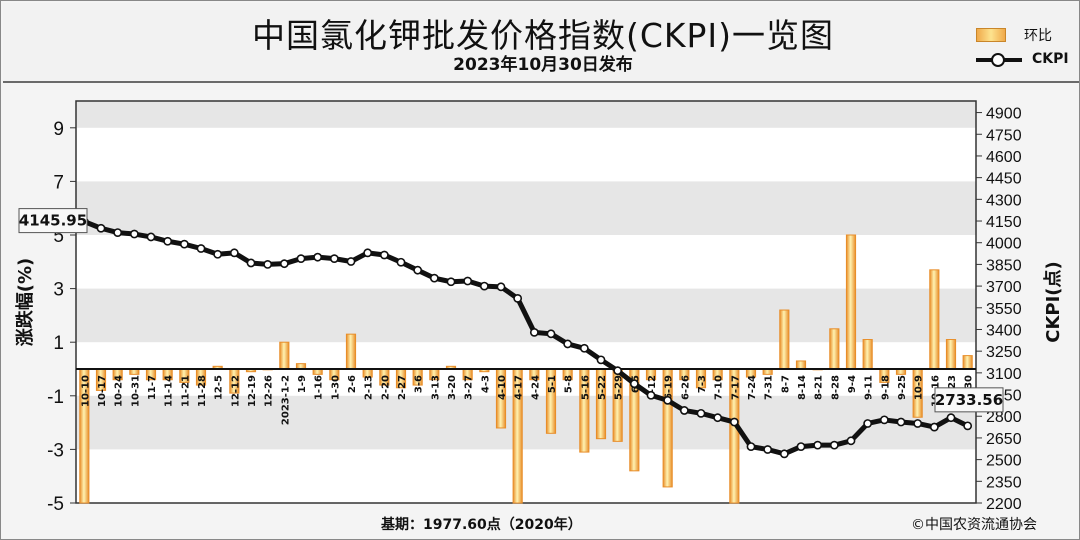 The image size is (1080, 540). Describe the element at coordinates (785, 384) in the screenshot. I see `category-label: 8-7` at that location.